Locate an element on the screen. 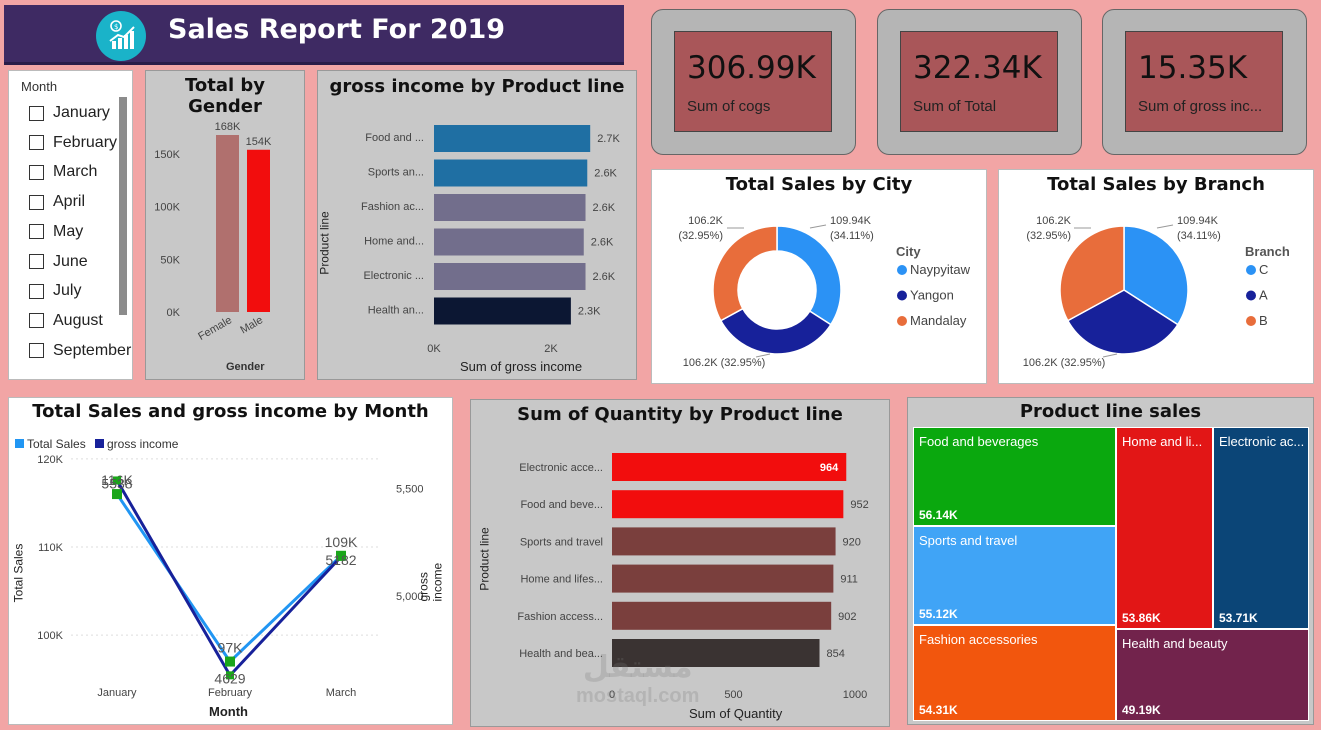  treemap-tile: Electronic ac... 53.71K is located at coordinates (1261, 528).